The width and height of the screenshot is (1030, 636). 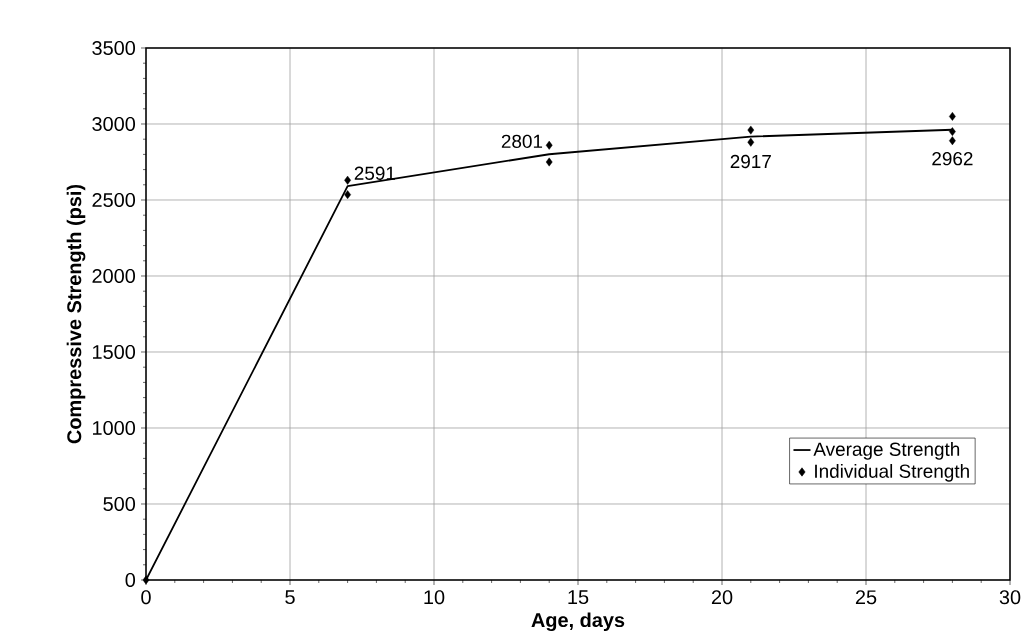 I want to click on x-tick-label: 30, so click(x=1010, y=597).